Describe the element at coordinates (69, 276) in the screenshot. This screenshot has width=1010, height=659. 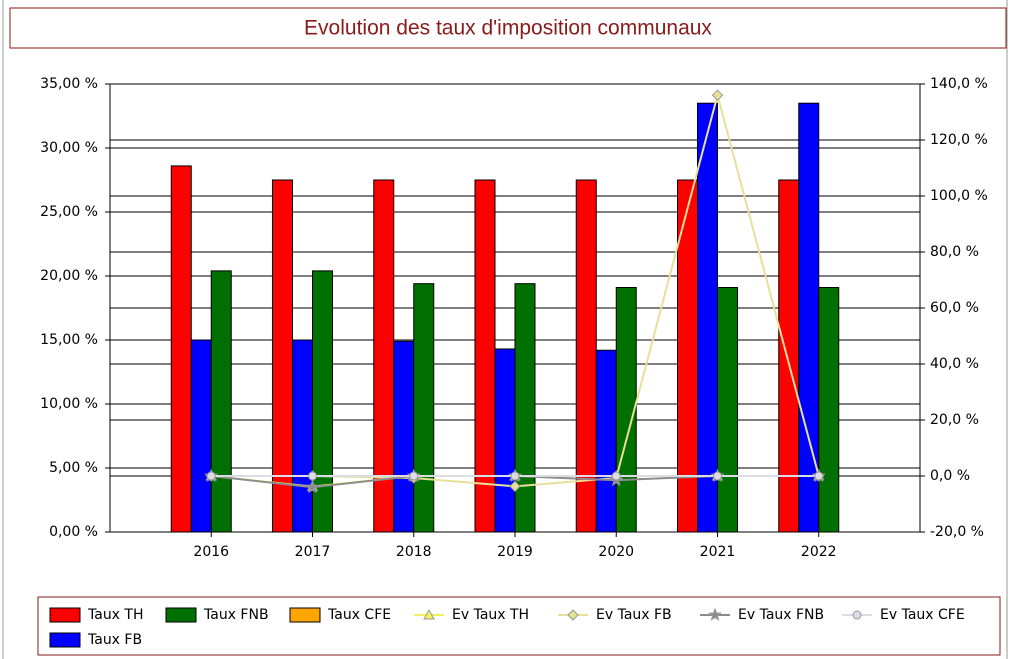
I see `y-tick-label: 20,00 %` at that location.